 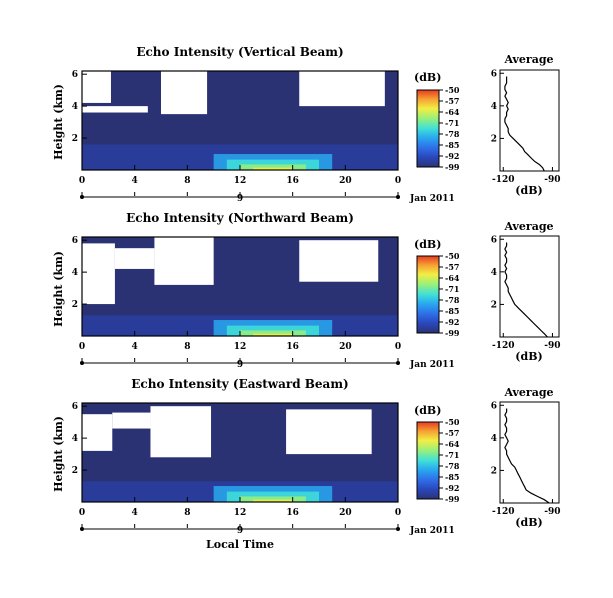 I want to click on colorbar: (dB) -50-57-64-71-78-85-92-99, so click(x=437, y=121).